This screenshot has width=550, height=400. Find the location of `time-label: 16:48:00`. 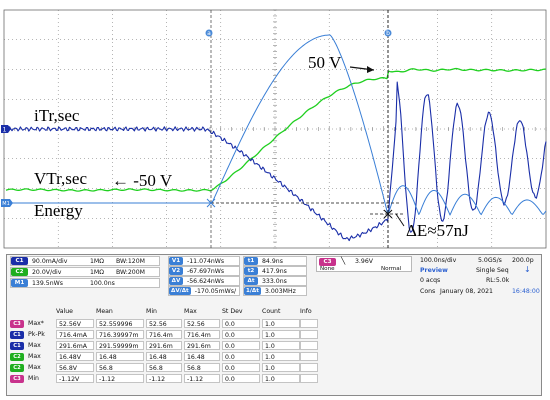

time-label: 16:48:00 is located at coordinates (526, 291).